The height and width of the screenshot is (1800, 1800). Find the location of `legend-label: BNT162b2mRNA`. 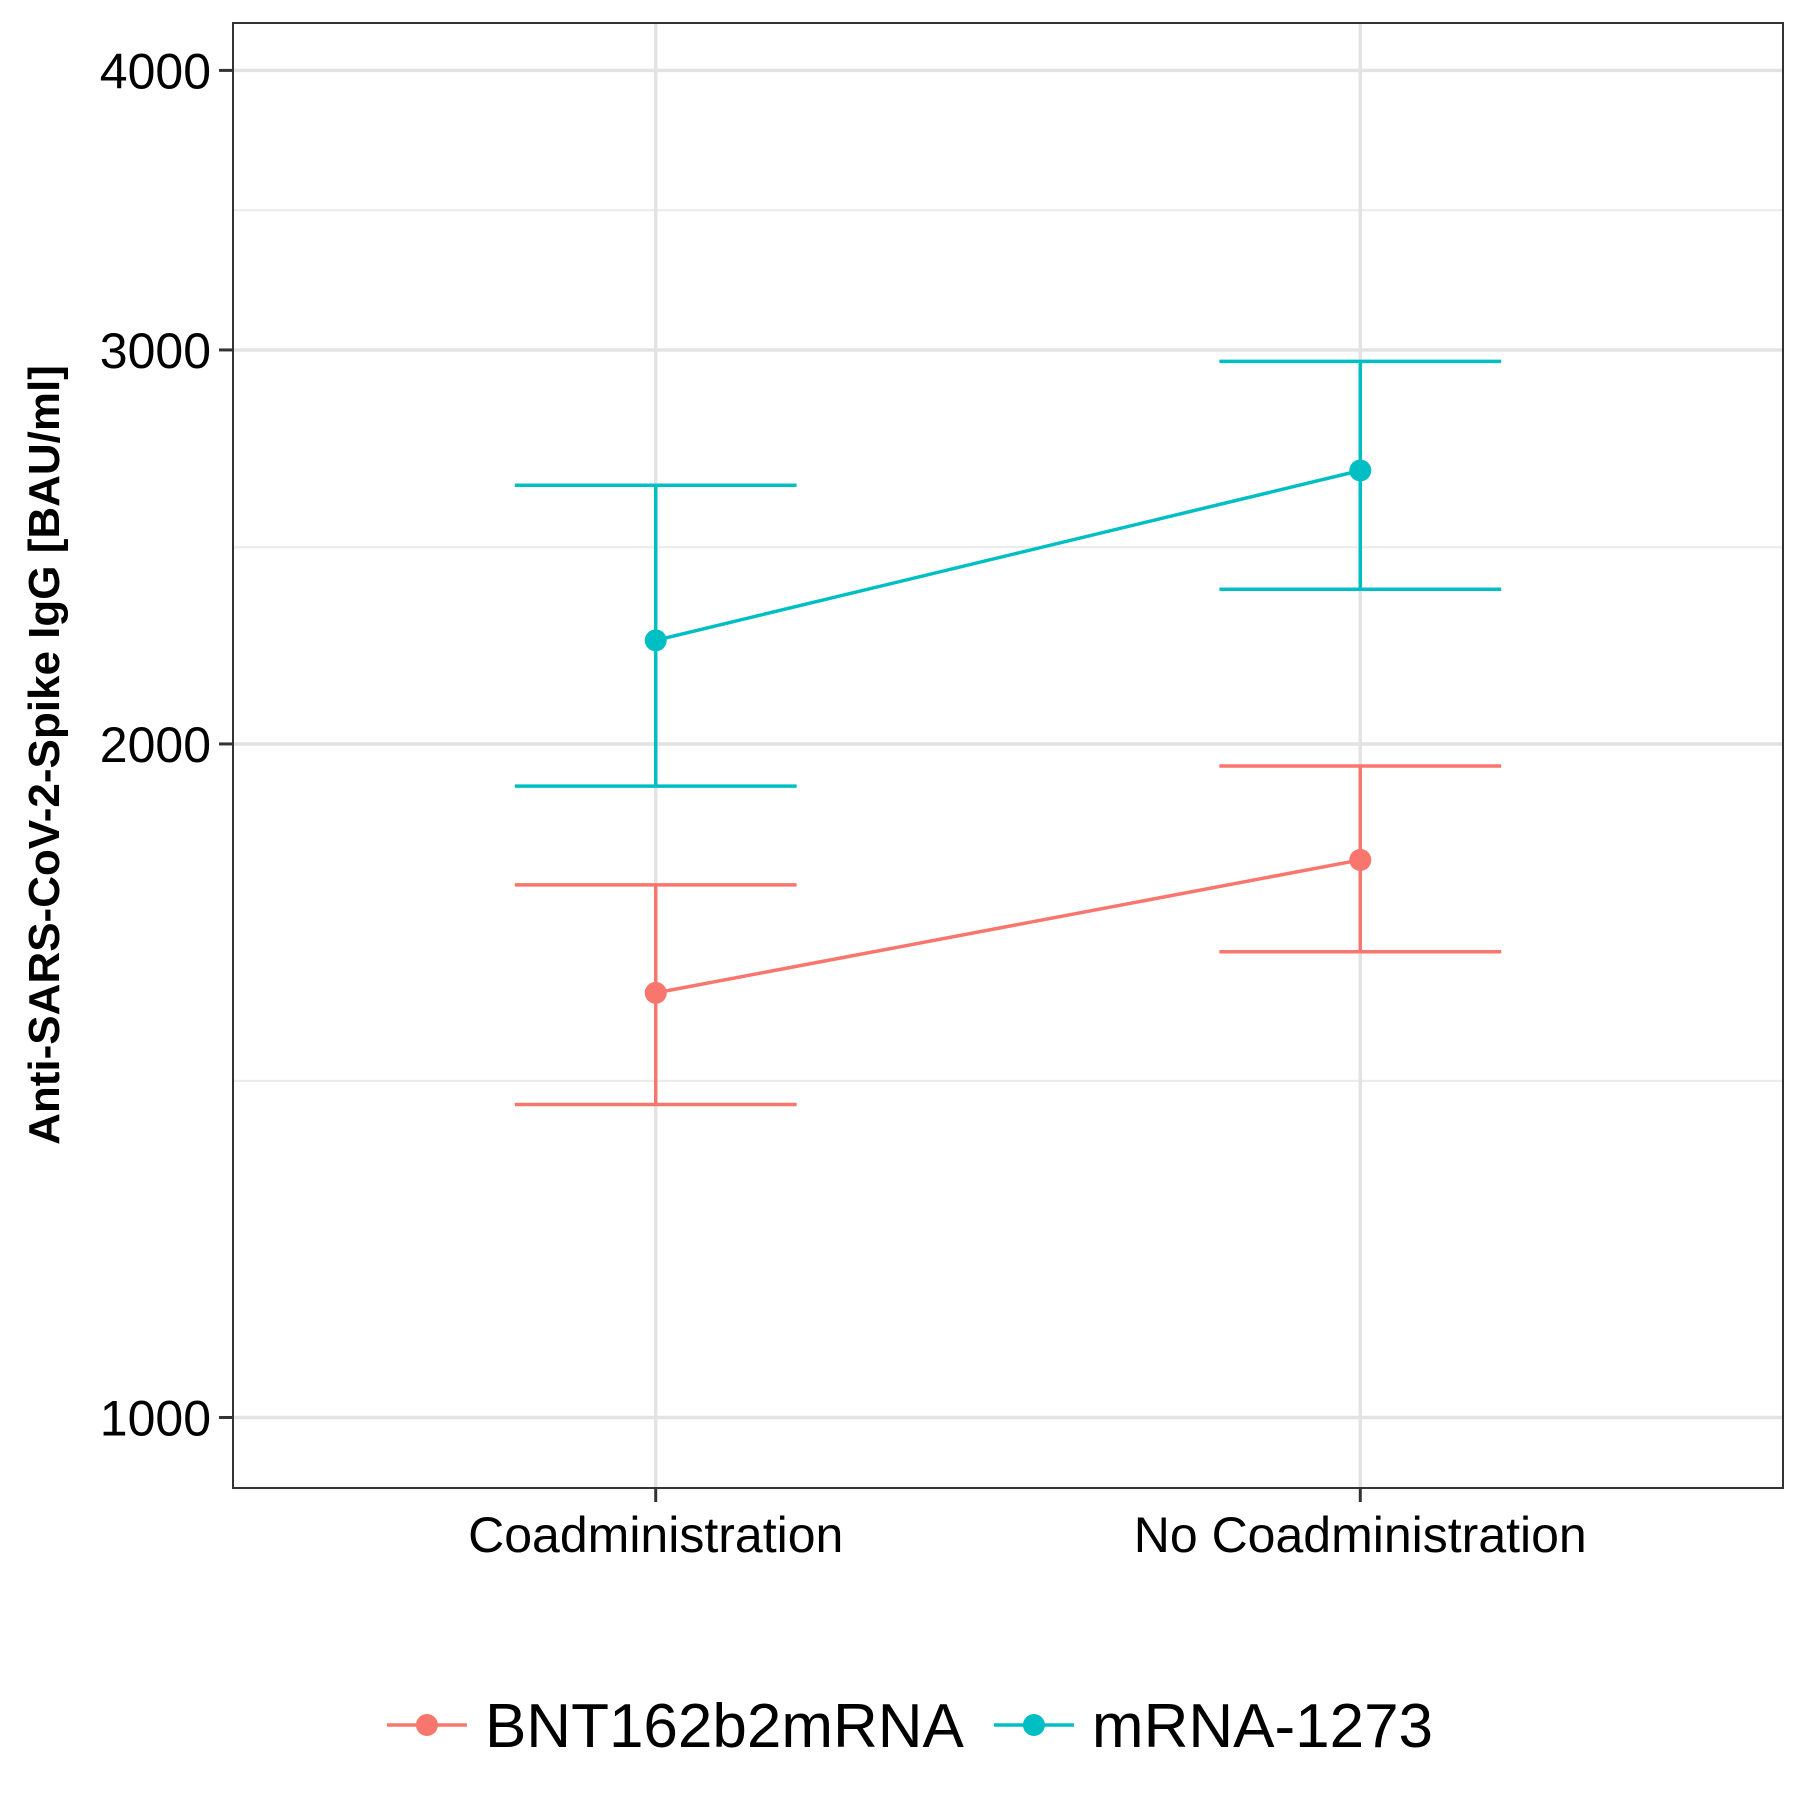

legend-label: BNT162b2mRNA is located at coordinates (725, 1726).